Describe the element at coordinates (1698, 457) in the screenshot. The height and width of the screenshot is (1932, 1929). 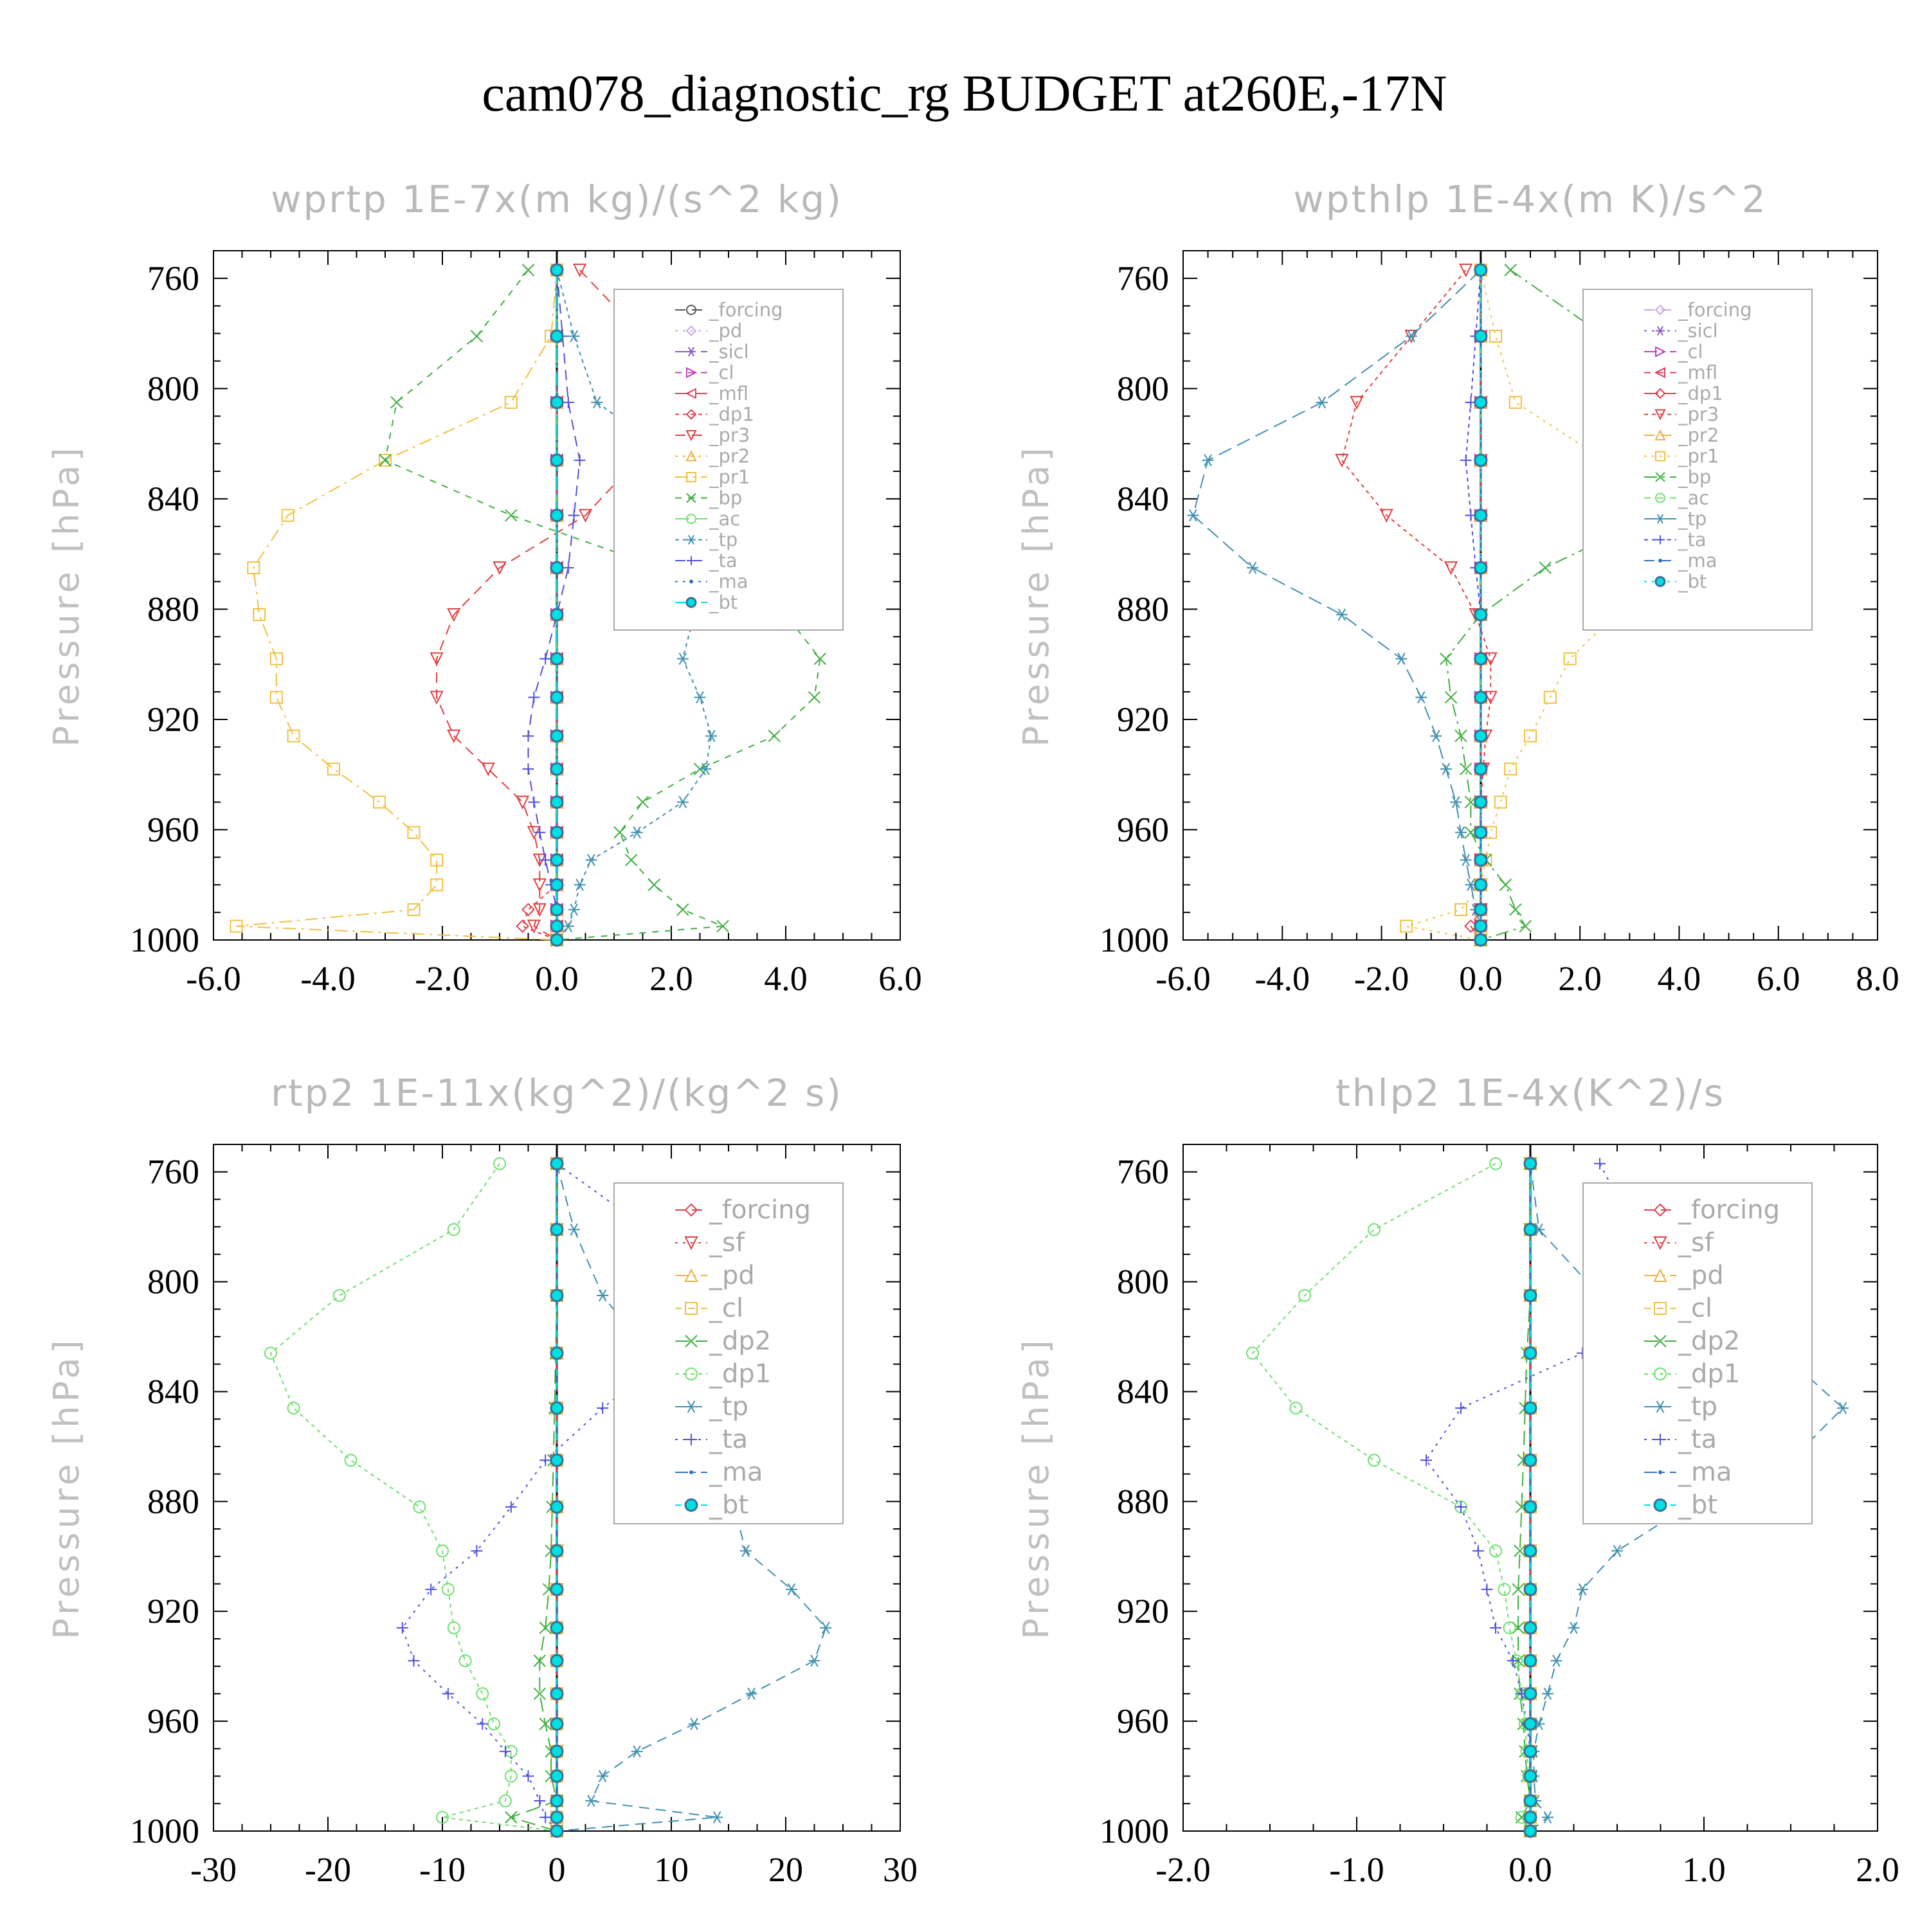
I see `legend-label: _pr1` at that location.